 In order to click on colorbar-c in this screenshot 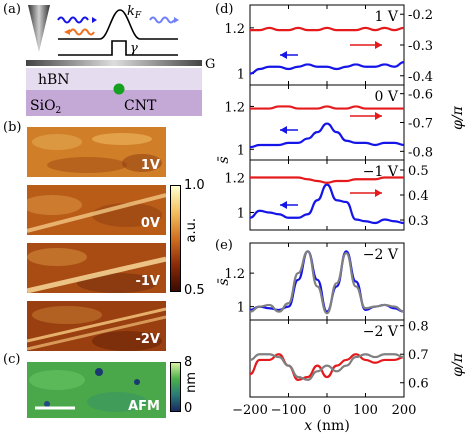, I will do `click(175, 387)`.